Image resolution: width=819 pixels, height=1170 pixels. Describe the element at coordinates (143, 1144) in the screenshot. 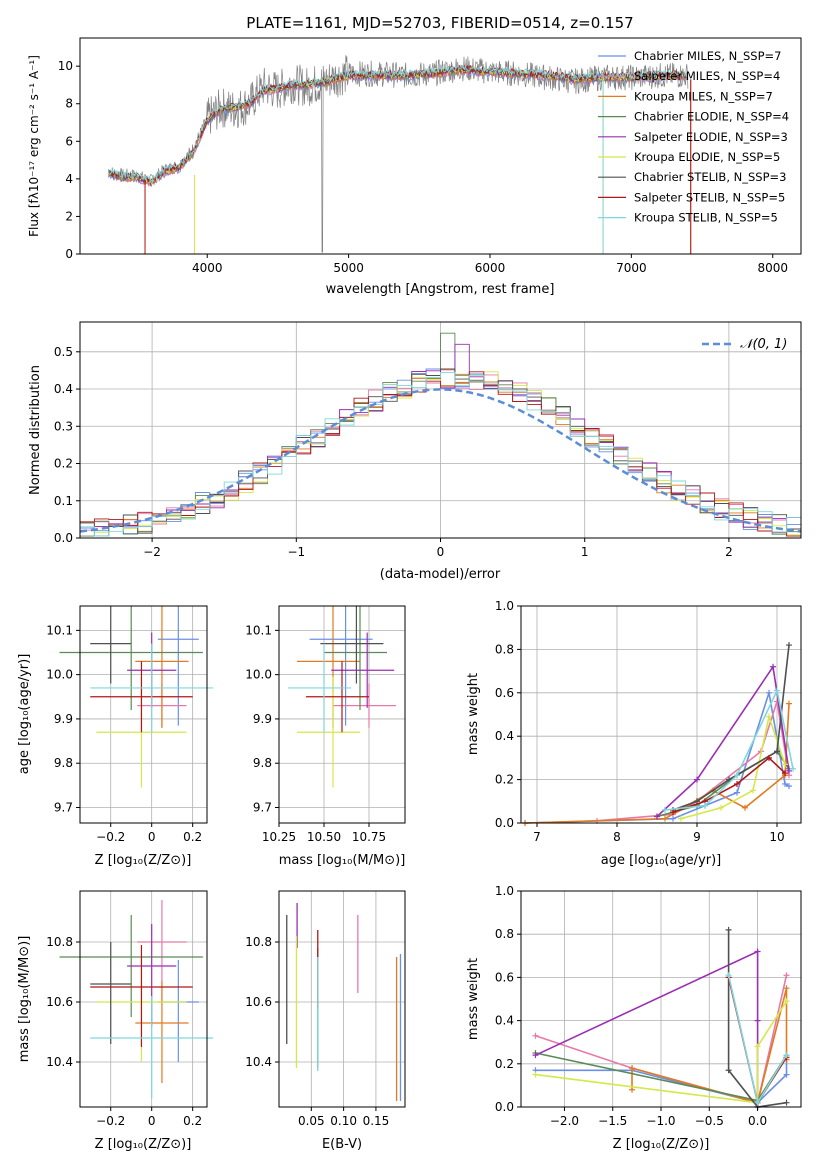

I see `massZ-xlabel: Z [log₁₀(Z/Z⊙)]` at that location.